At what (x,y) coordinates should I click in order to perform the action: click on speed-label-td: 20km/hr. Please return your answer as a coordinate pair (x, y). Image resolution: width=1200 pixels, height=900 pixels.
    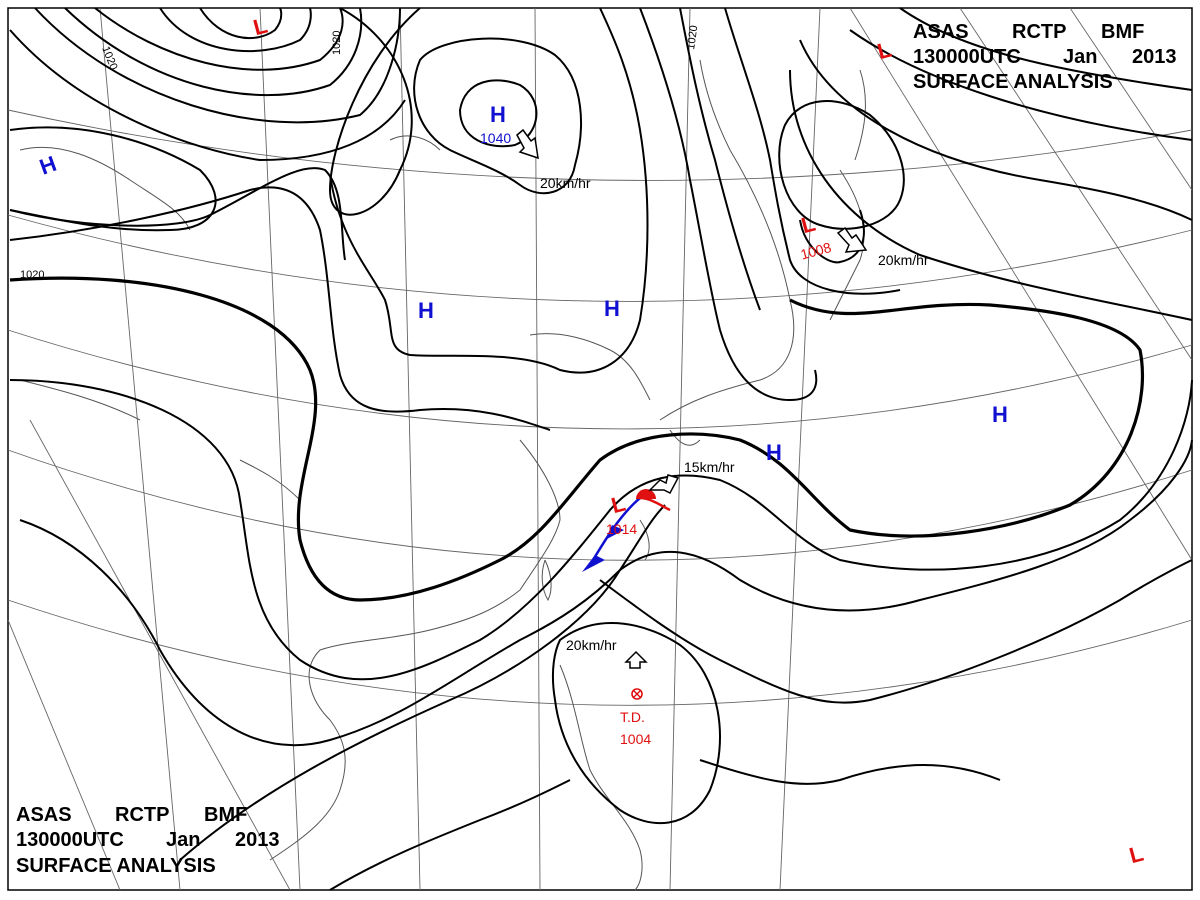
    Looking at the image, I should click on (591, 645).